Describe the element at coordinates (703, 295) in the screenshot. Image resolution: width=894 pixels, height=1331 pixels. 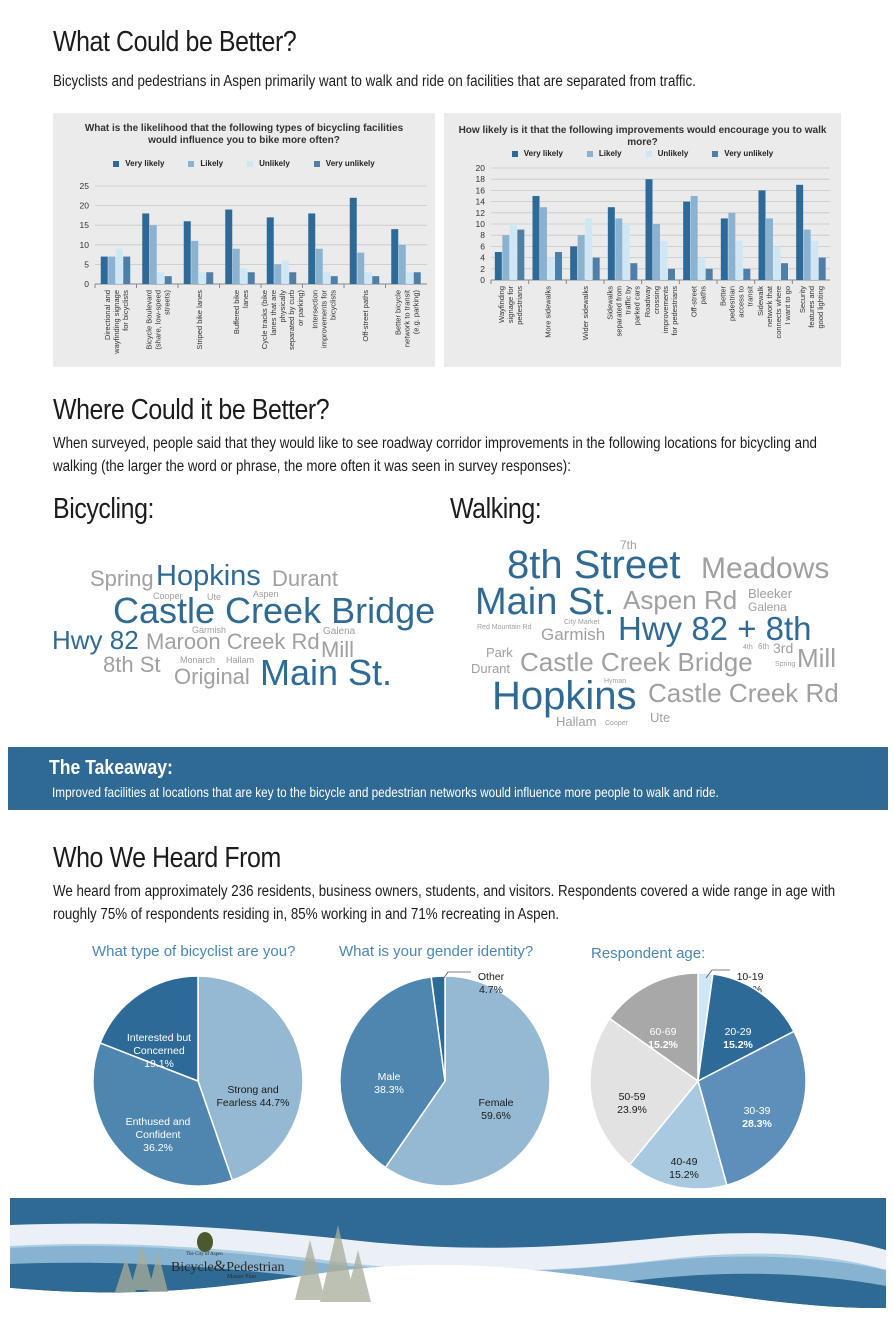
I see `x-tick-label-line: paths` at that location.